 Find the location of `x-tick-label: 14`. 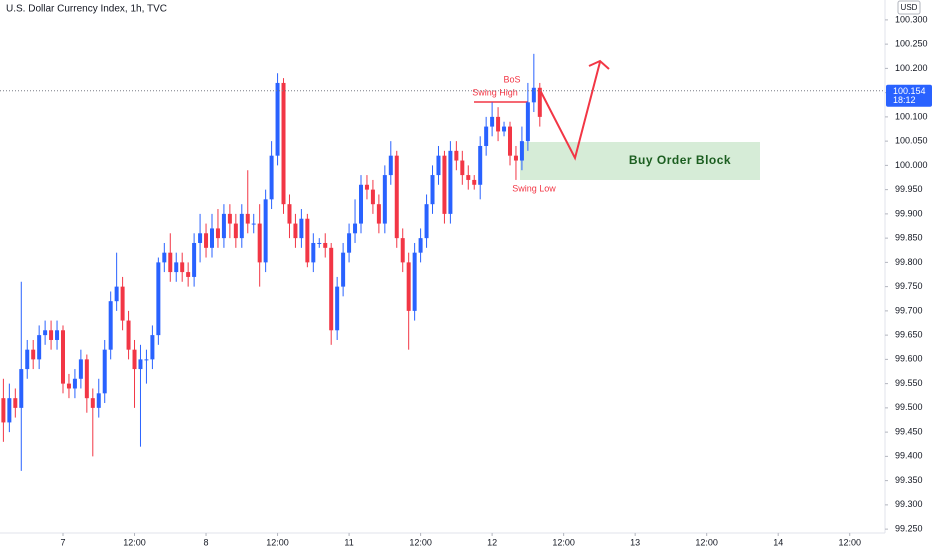

x-tick-label: 14 is located at coordinates (778, 542).